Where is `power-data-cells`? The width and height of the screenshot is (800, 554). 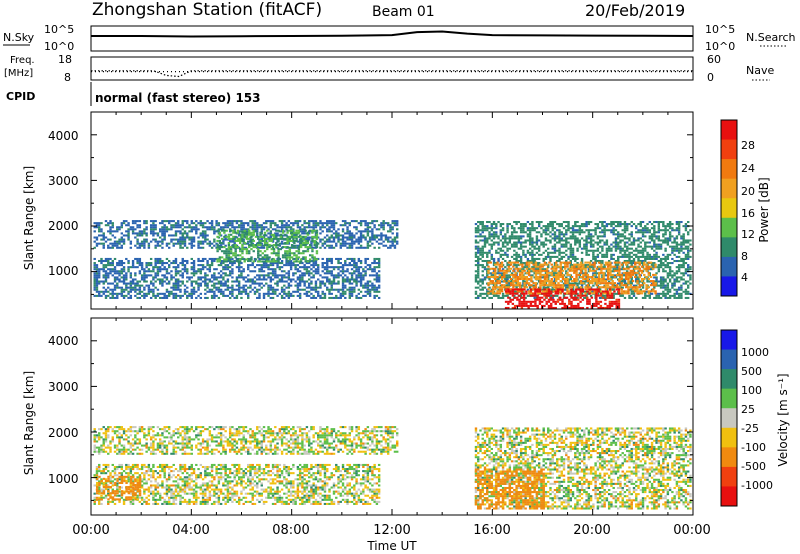
power-data-cells is located at coordinates (392, 264).